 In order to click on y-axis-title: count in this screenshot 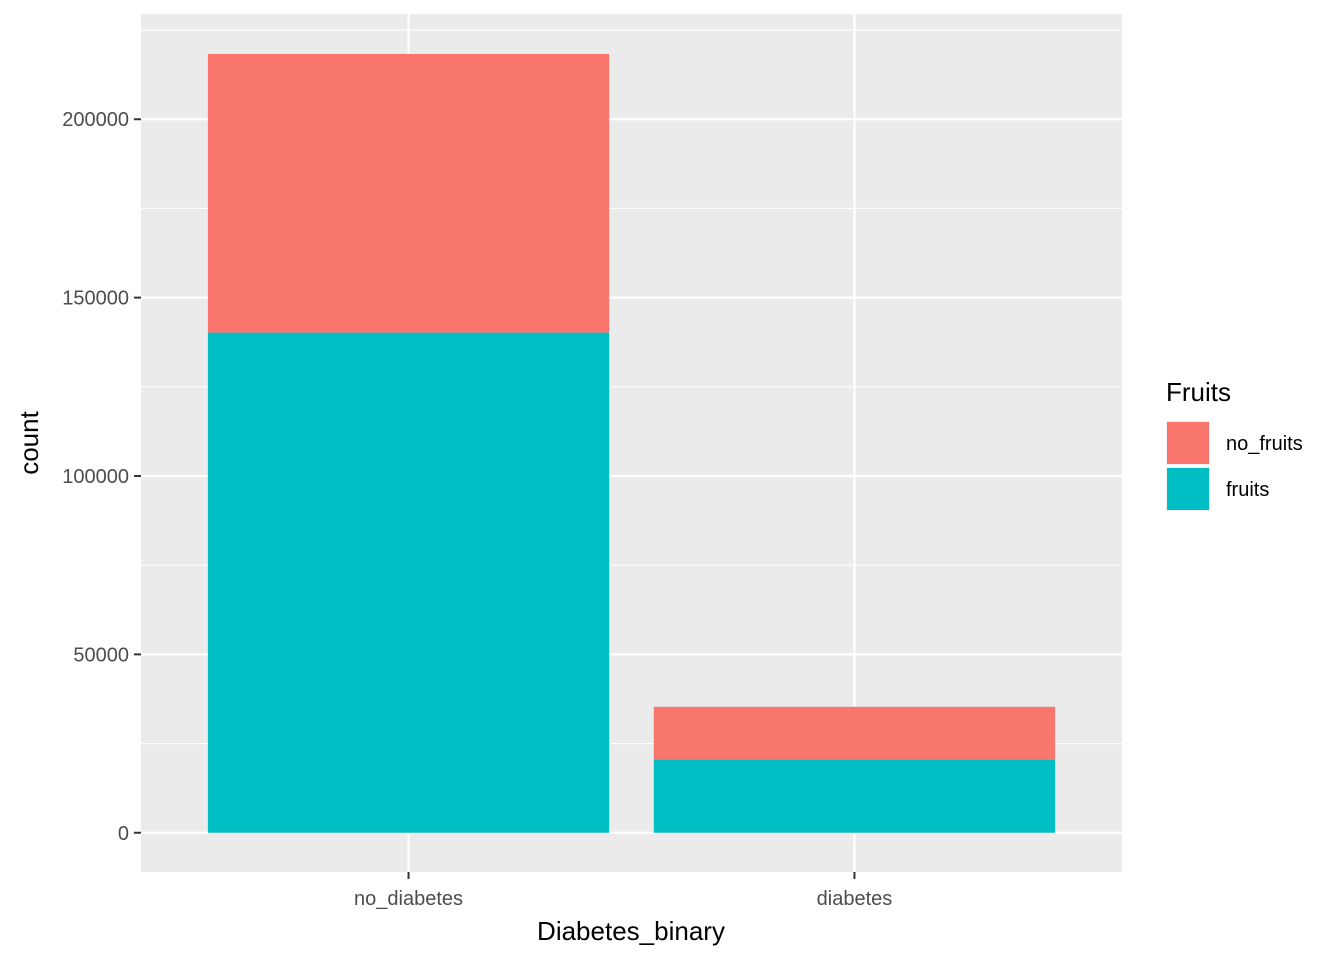, I will do `click(29, 442)`.